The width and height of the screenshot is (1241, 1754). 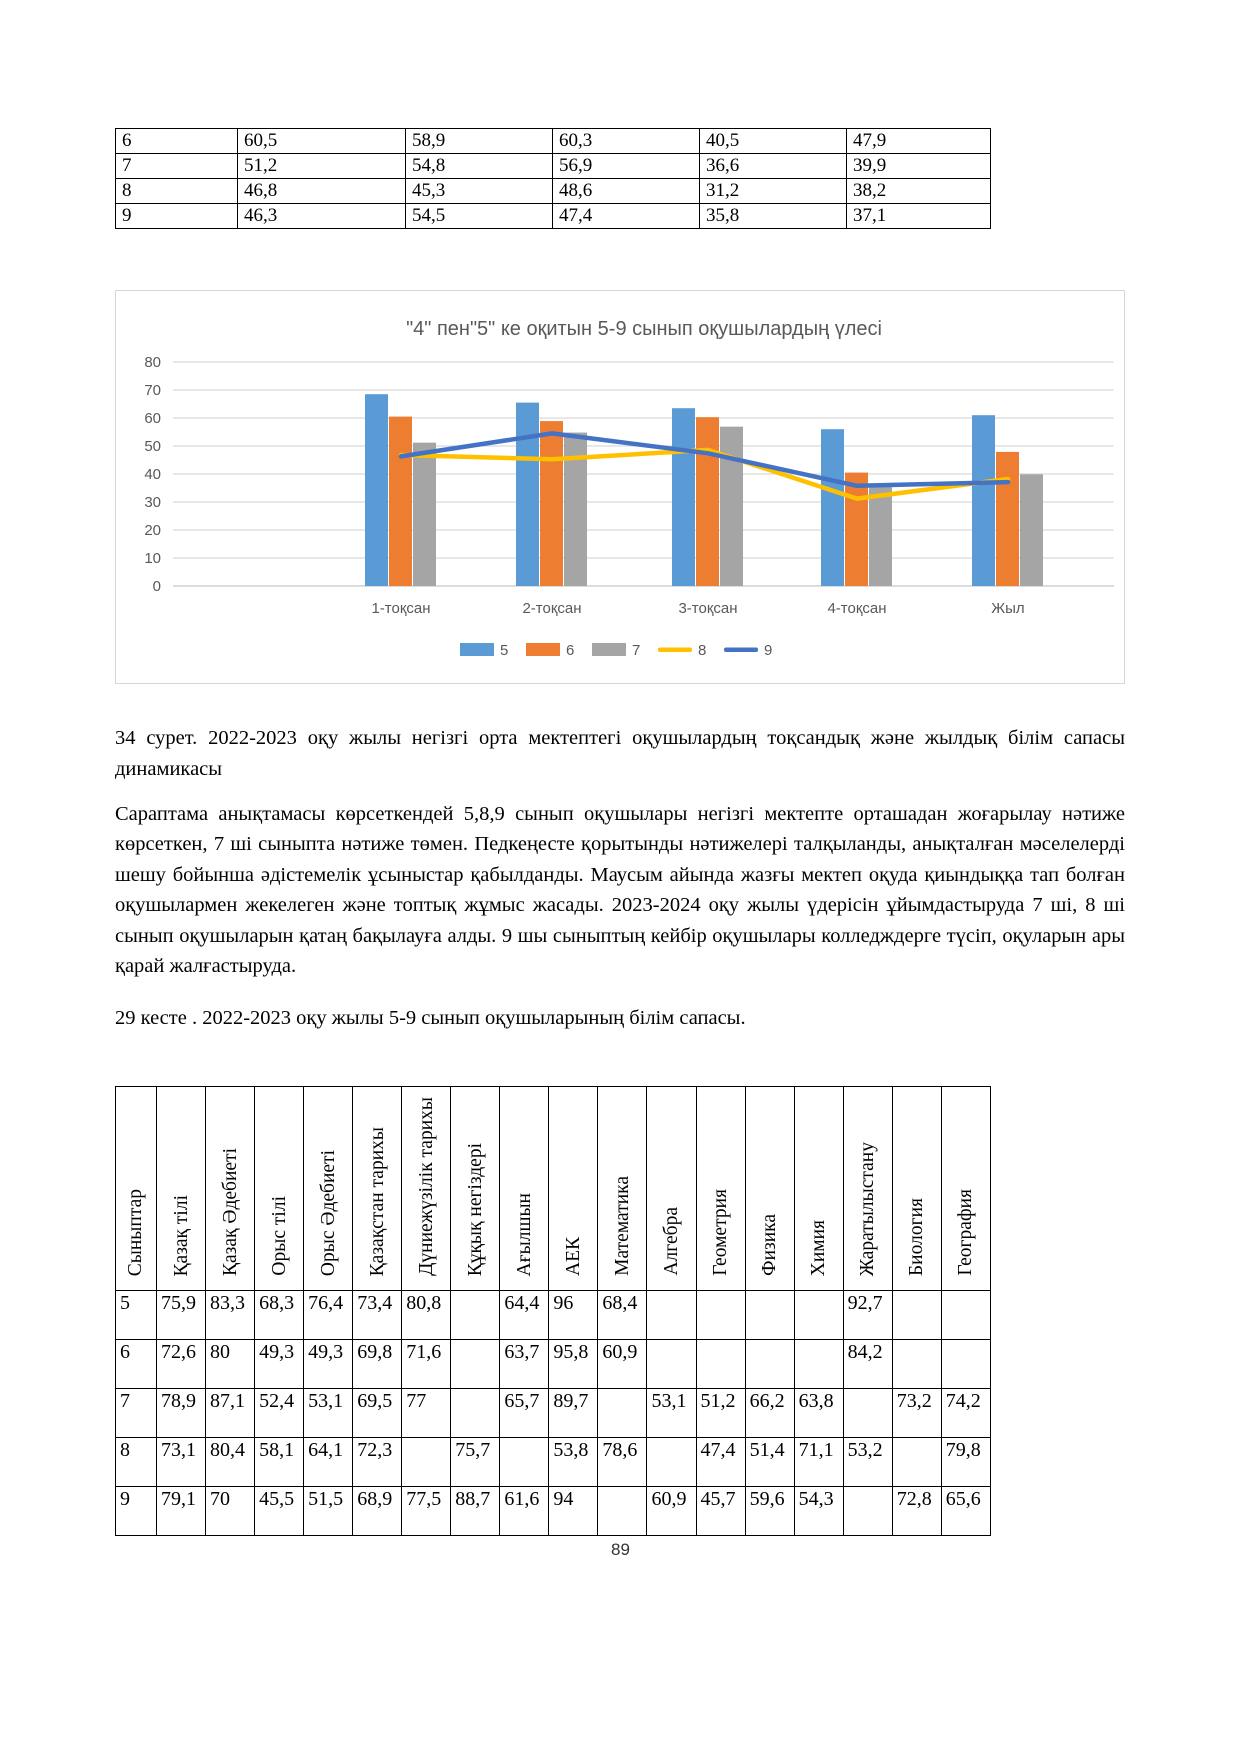 I want to click on table-cell: Құқық негіздері, so click(x=475, y=1188).